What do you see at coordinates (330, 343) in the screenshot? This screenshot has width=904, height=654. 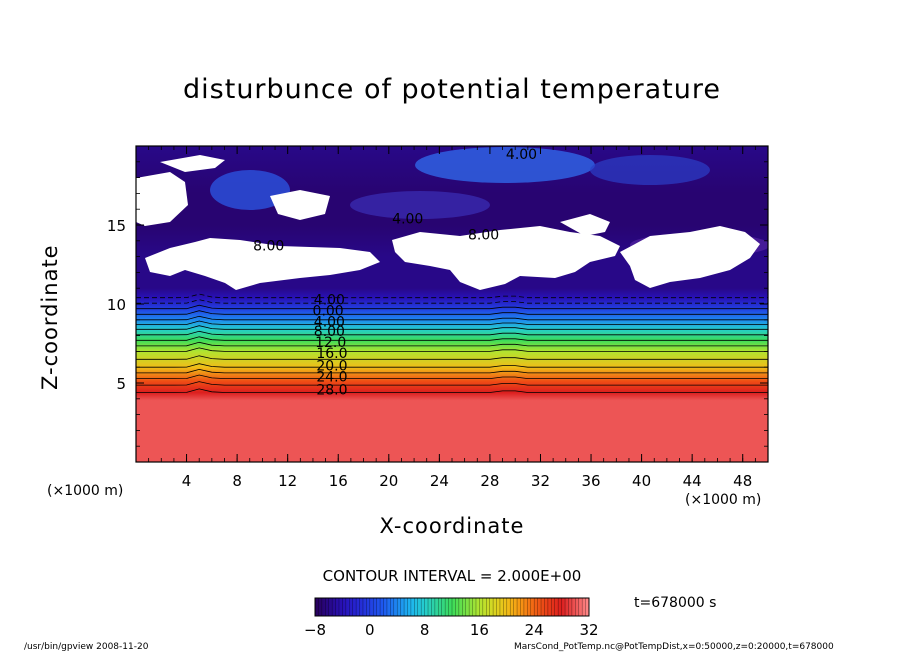 I see `contour-label: 12.0` at bounding box center [330, 343].